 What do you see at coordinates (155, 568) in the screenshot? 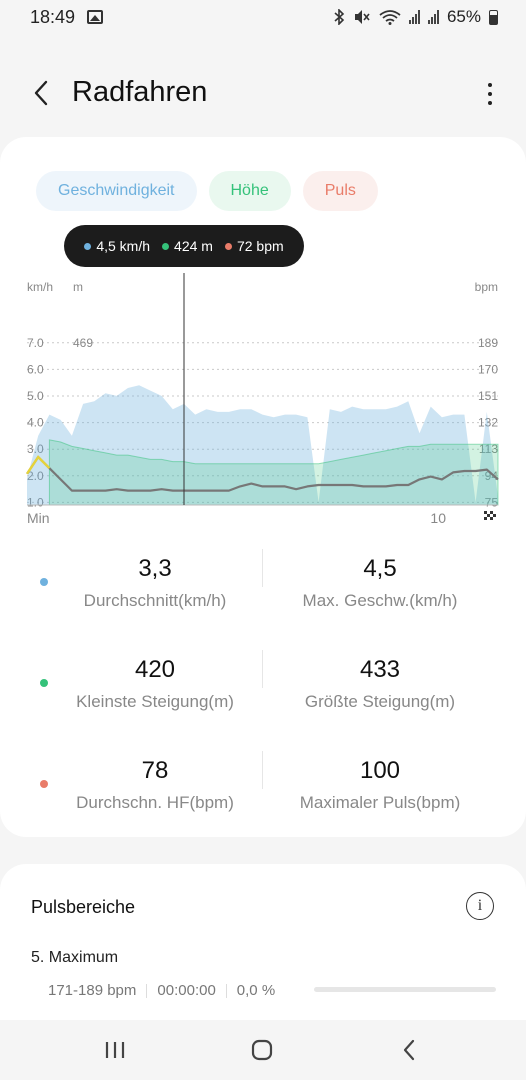
I see `stat-value: 3,3` at bounding box center [155, 568].